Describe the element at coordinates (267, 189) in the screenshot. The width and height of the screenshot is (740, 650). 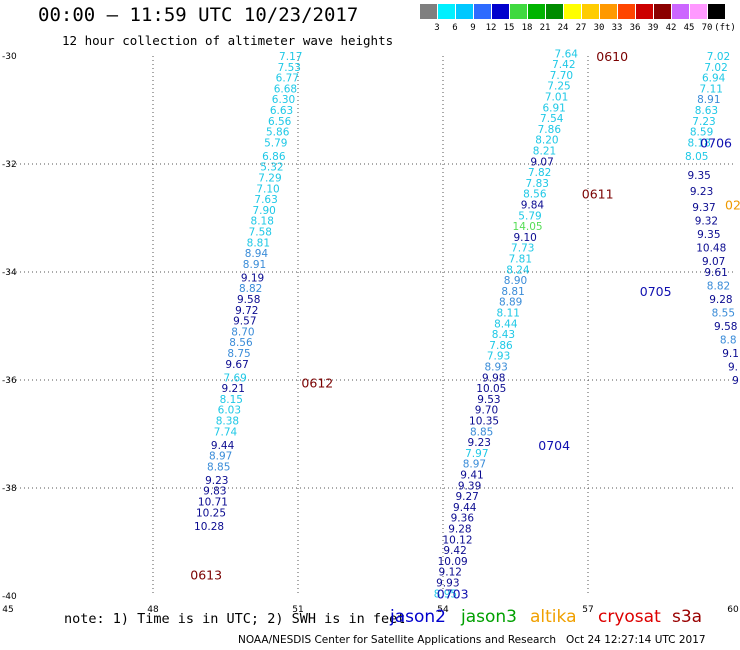
I see `swh-data-point: 7.10` at that location.